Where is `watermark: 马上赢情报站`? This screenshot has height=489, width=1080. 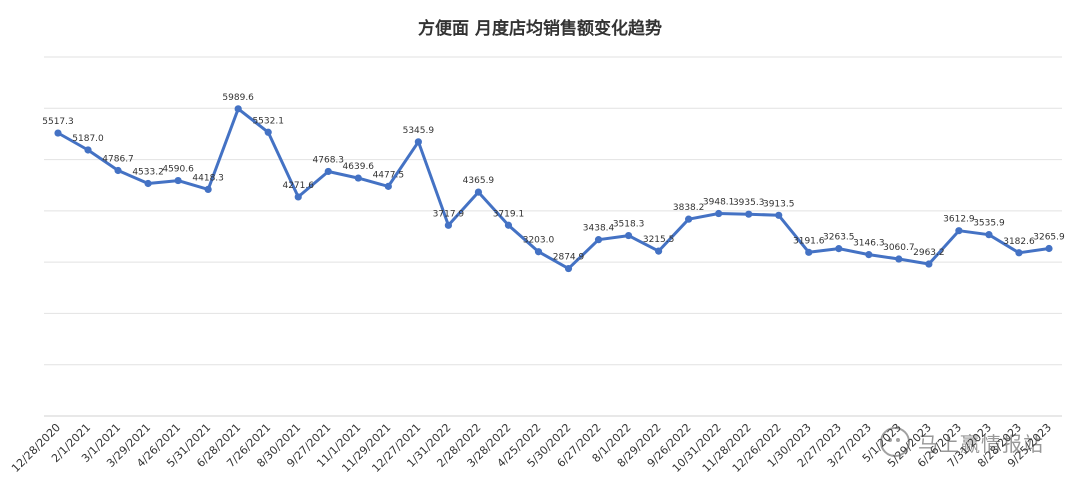 watermark: 马上赢情报站 is located at coordinates (975, 442).